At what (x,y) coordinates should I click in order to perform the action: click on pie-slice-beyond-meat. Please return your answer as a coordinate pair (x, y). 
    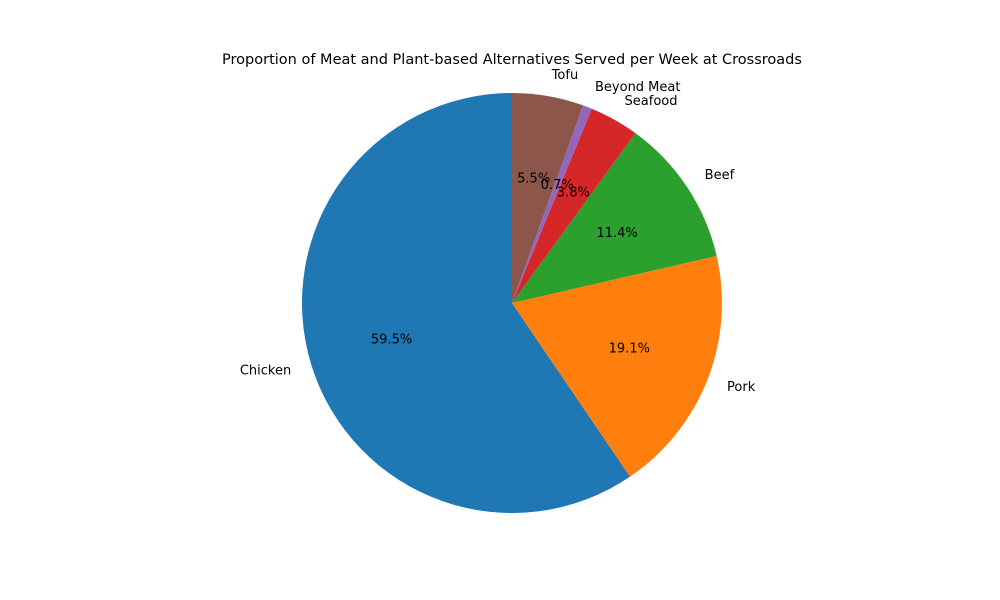
    Looking at the image, I should click on (552, 204).